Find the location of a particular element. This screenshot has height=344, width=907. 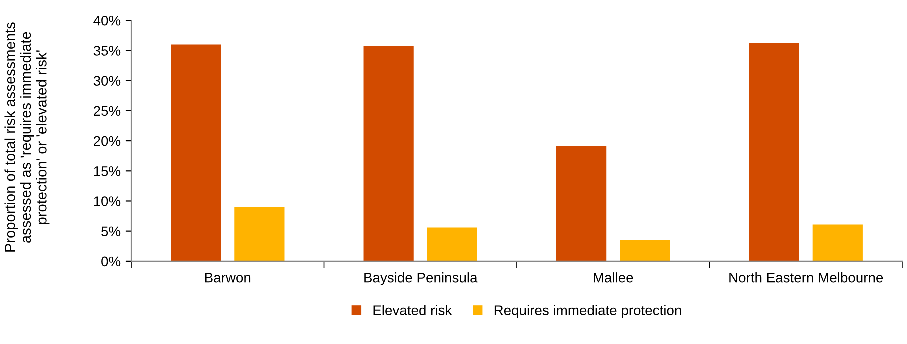

legend-label: Requires immediate protection is located at coordinates (588, 311).